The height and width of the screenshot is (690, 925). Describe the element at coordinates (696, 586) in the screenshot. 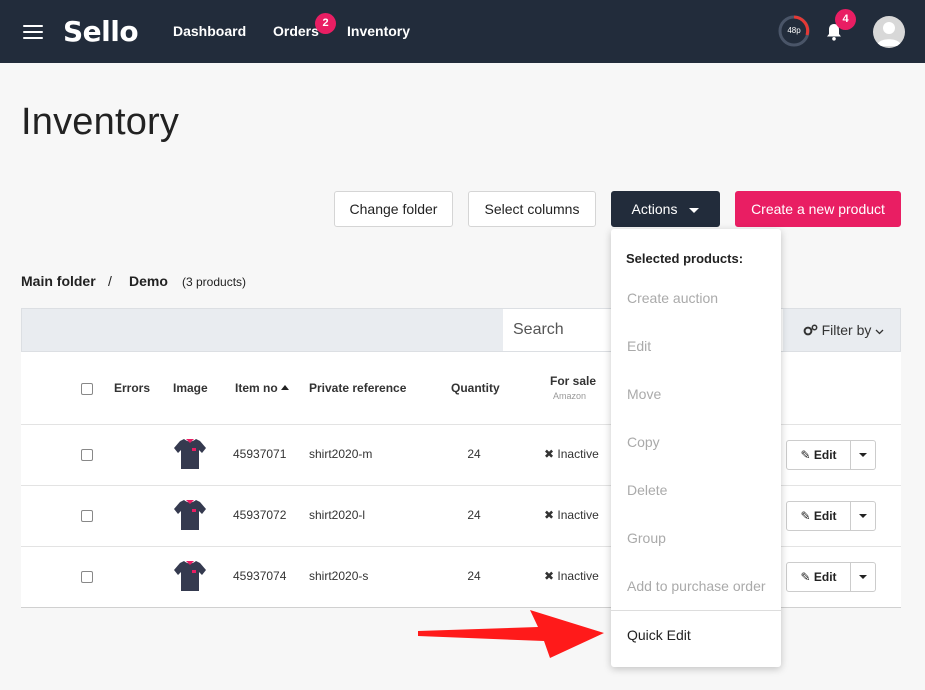

I see `menu-item-add-to-purchase-order: Add to purchase order` at that location.